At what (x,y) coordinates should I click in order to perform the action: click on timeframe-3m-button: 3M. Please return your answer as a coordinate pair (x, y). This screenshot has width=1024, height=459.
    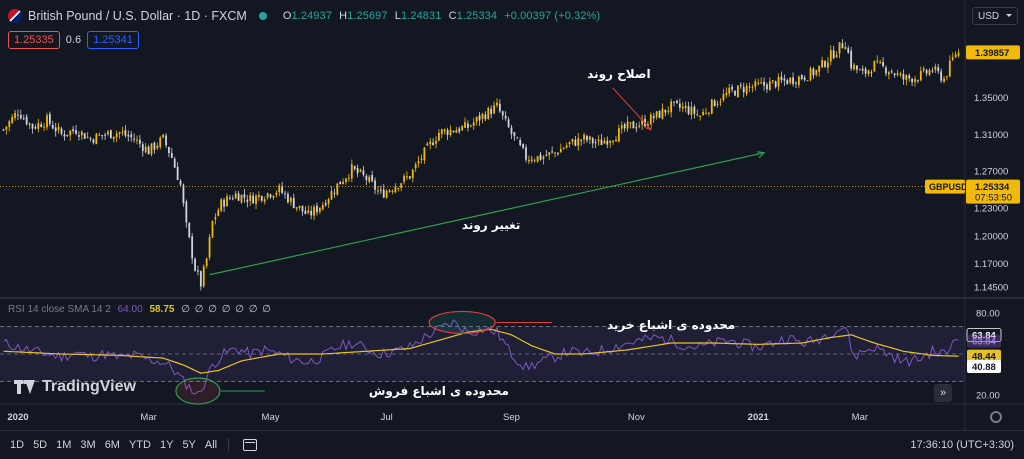
    Looking at the image, I should click on (88, 445).